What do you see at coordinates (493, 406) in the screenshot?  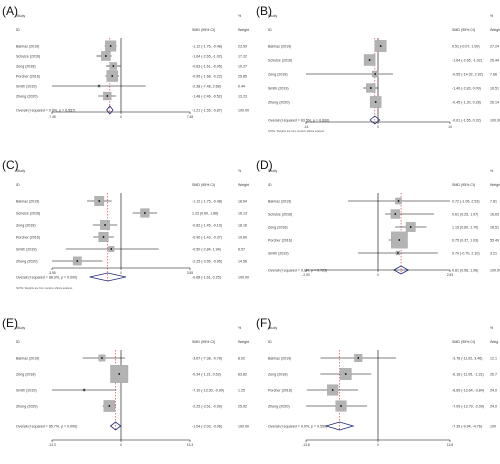 I see `study-weight-text: 24.0` at bounding box center [493, 406].